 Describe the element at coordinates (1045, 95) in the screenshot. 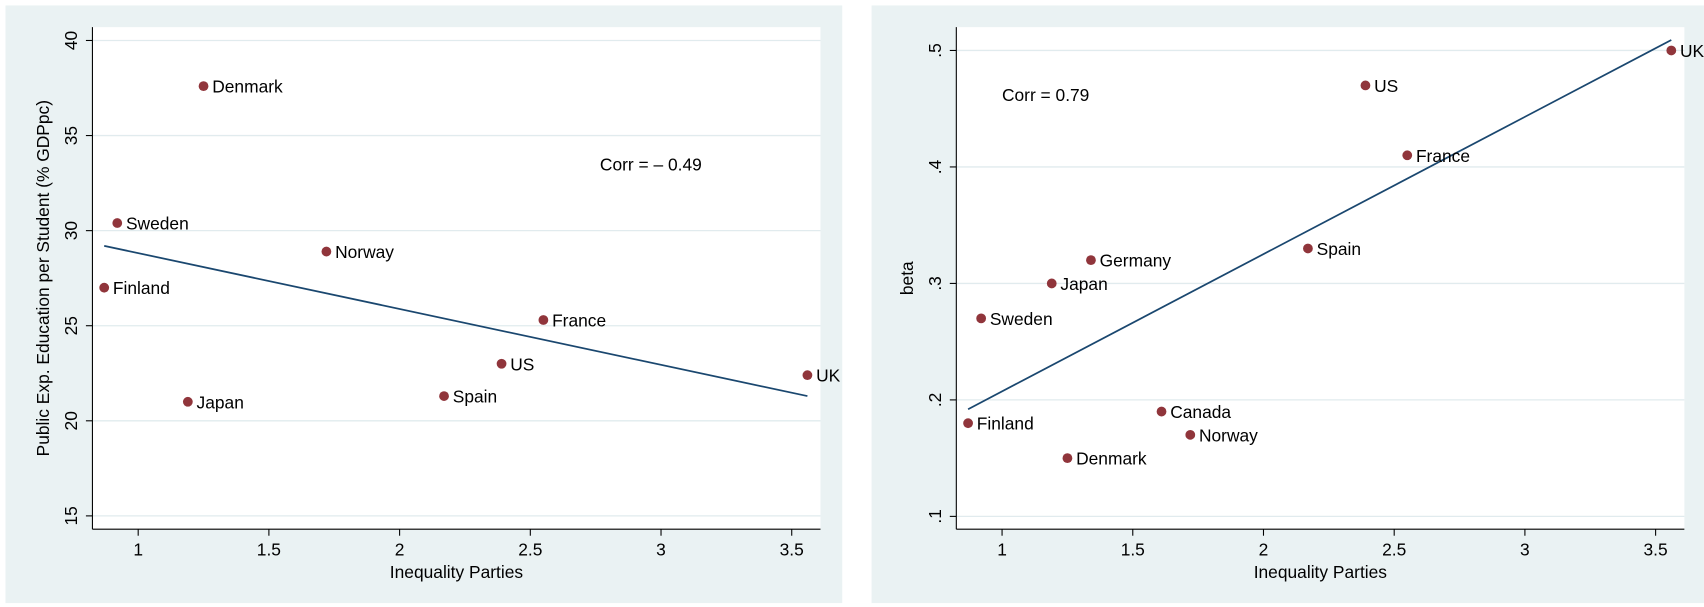

I see `annotation: Corr = 0.79` at that location.